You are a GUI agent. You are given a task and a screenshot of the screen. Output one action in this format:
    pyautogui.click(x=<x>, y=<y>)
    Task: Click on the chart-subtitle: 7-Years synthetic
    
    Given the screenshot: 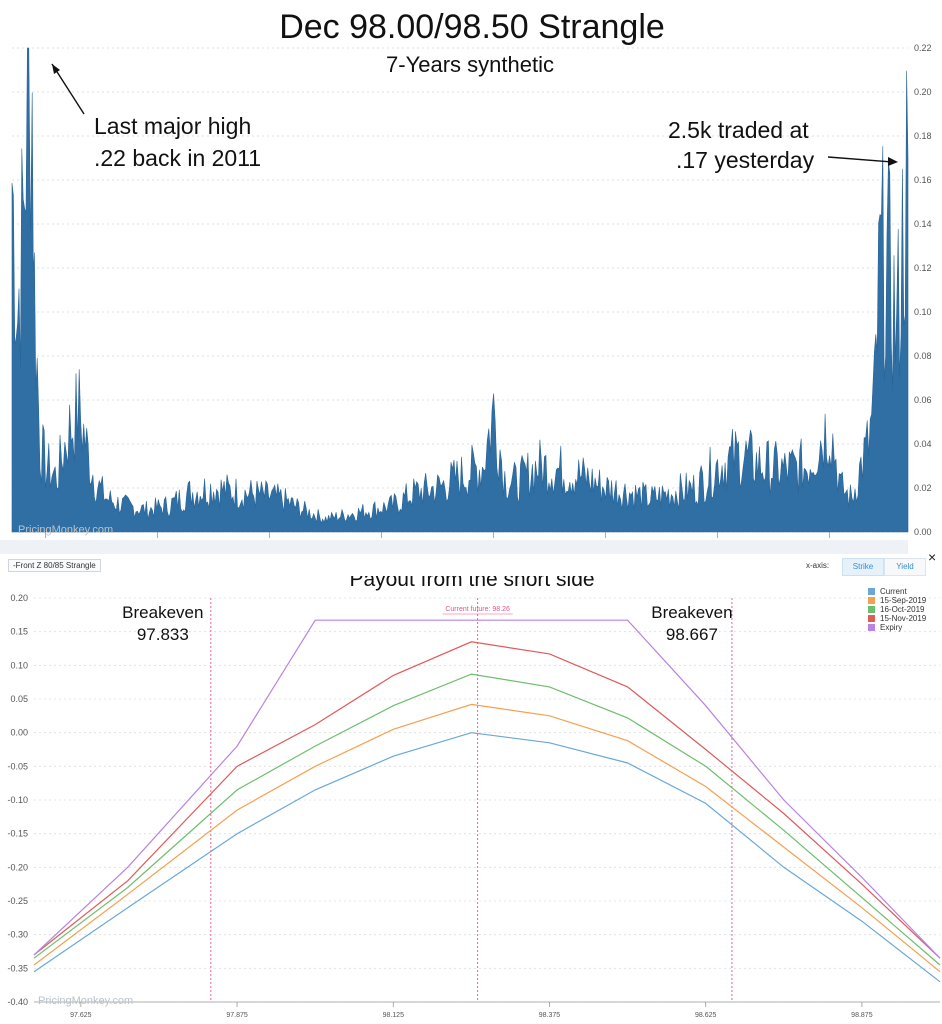 What is the action you would take?
    pyautogui.click(x=470, y=64)
    